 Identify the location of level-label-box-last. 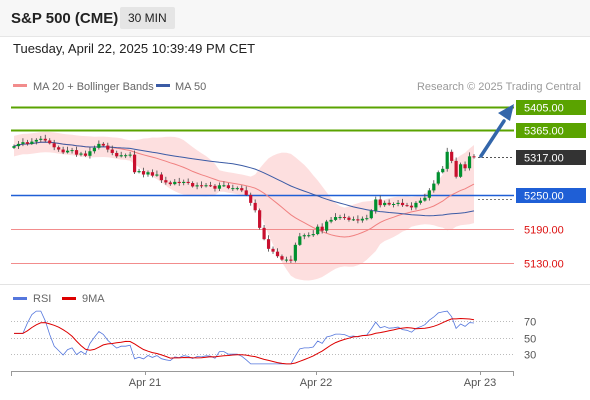
(551, 157).